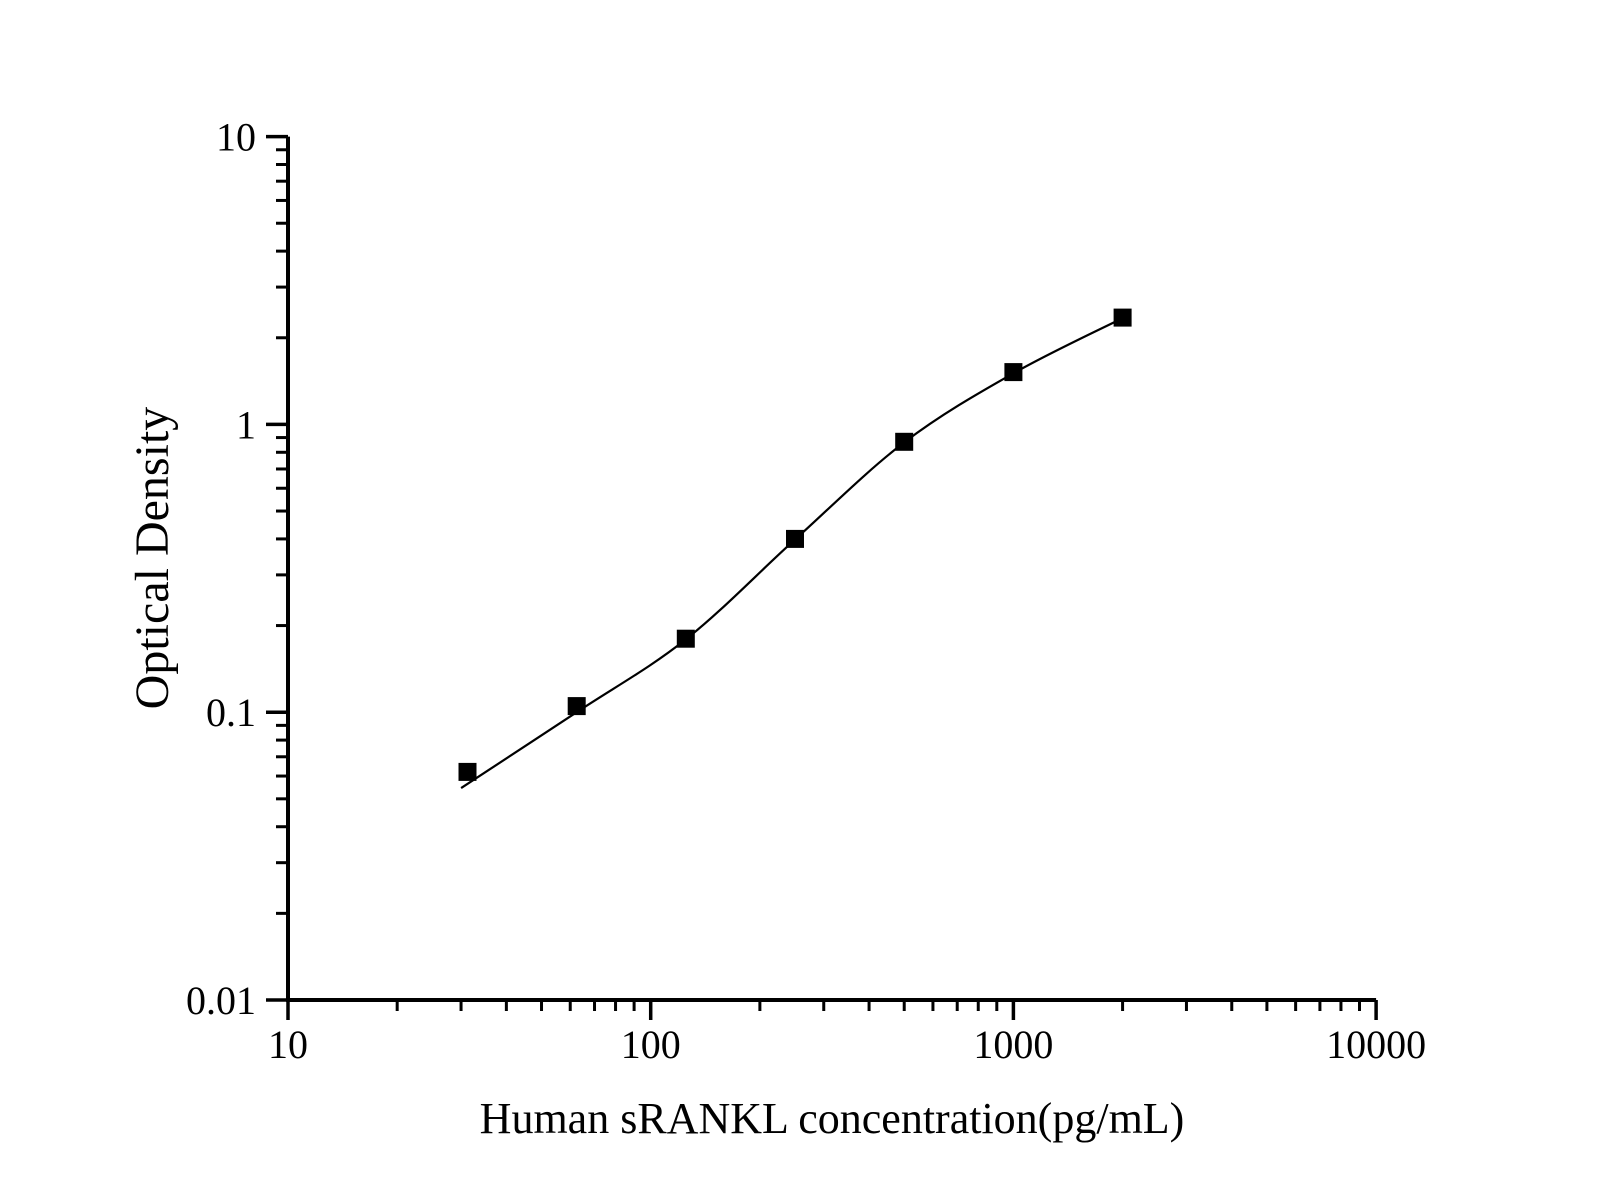 The width and height of the screenshot is (1600, 1200). What do you see at coordinates (288, 1044) in the screenshot?
I see `x-tick-label: 10` at bounding box center [288, 1044].